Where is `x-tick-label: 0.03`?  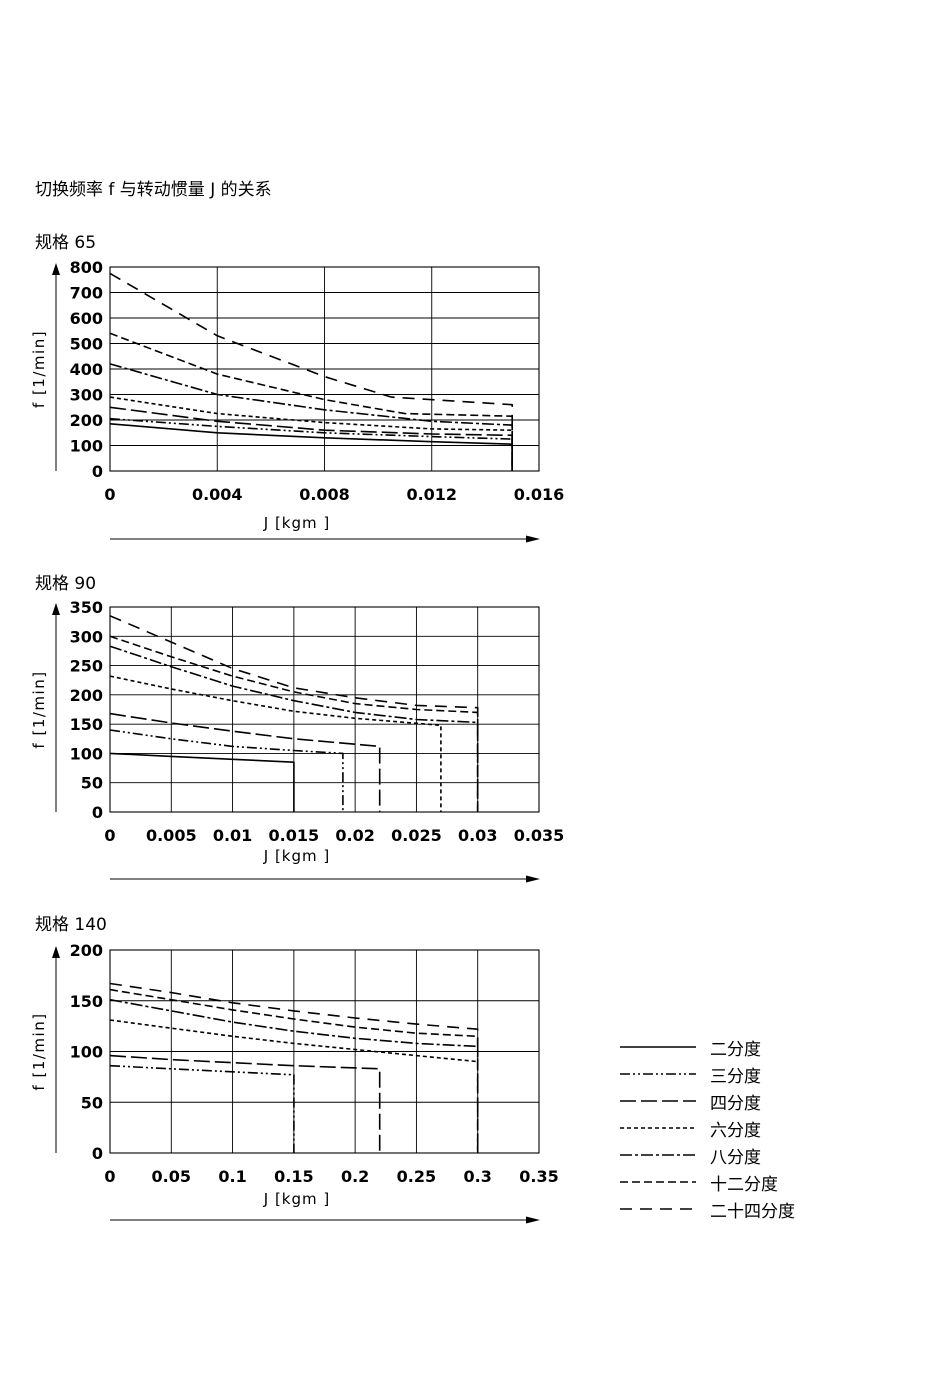 x-tick-label: 0.03 is located at coordinates (477, 835).